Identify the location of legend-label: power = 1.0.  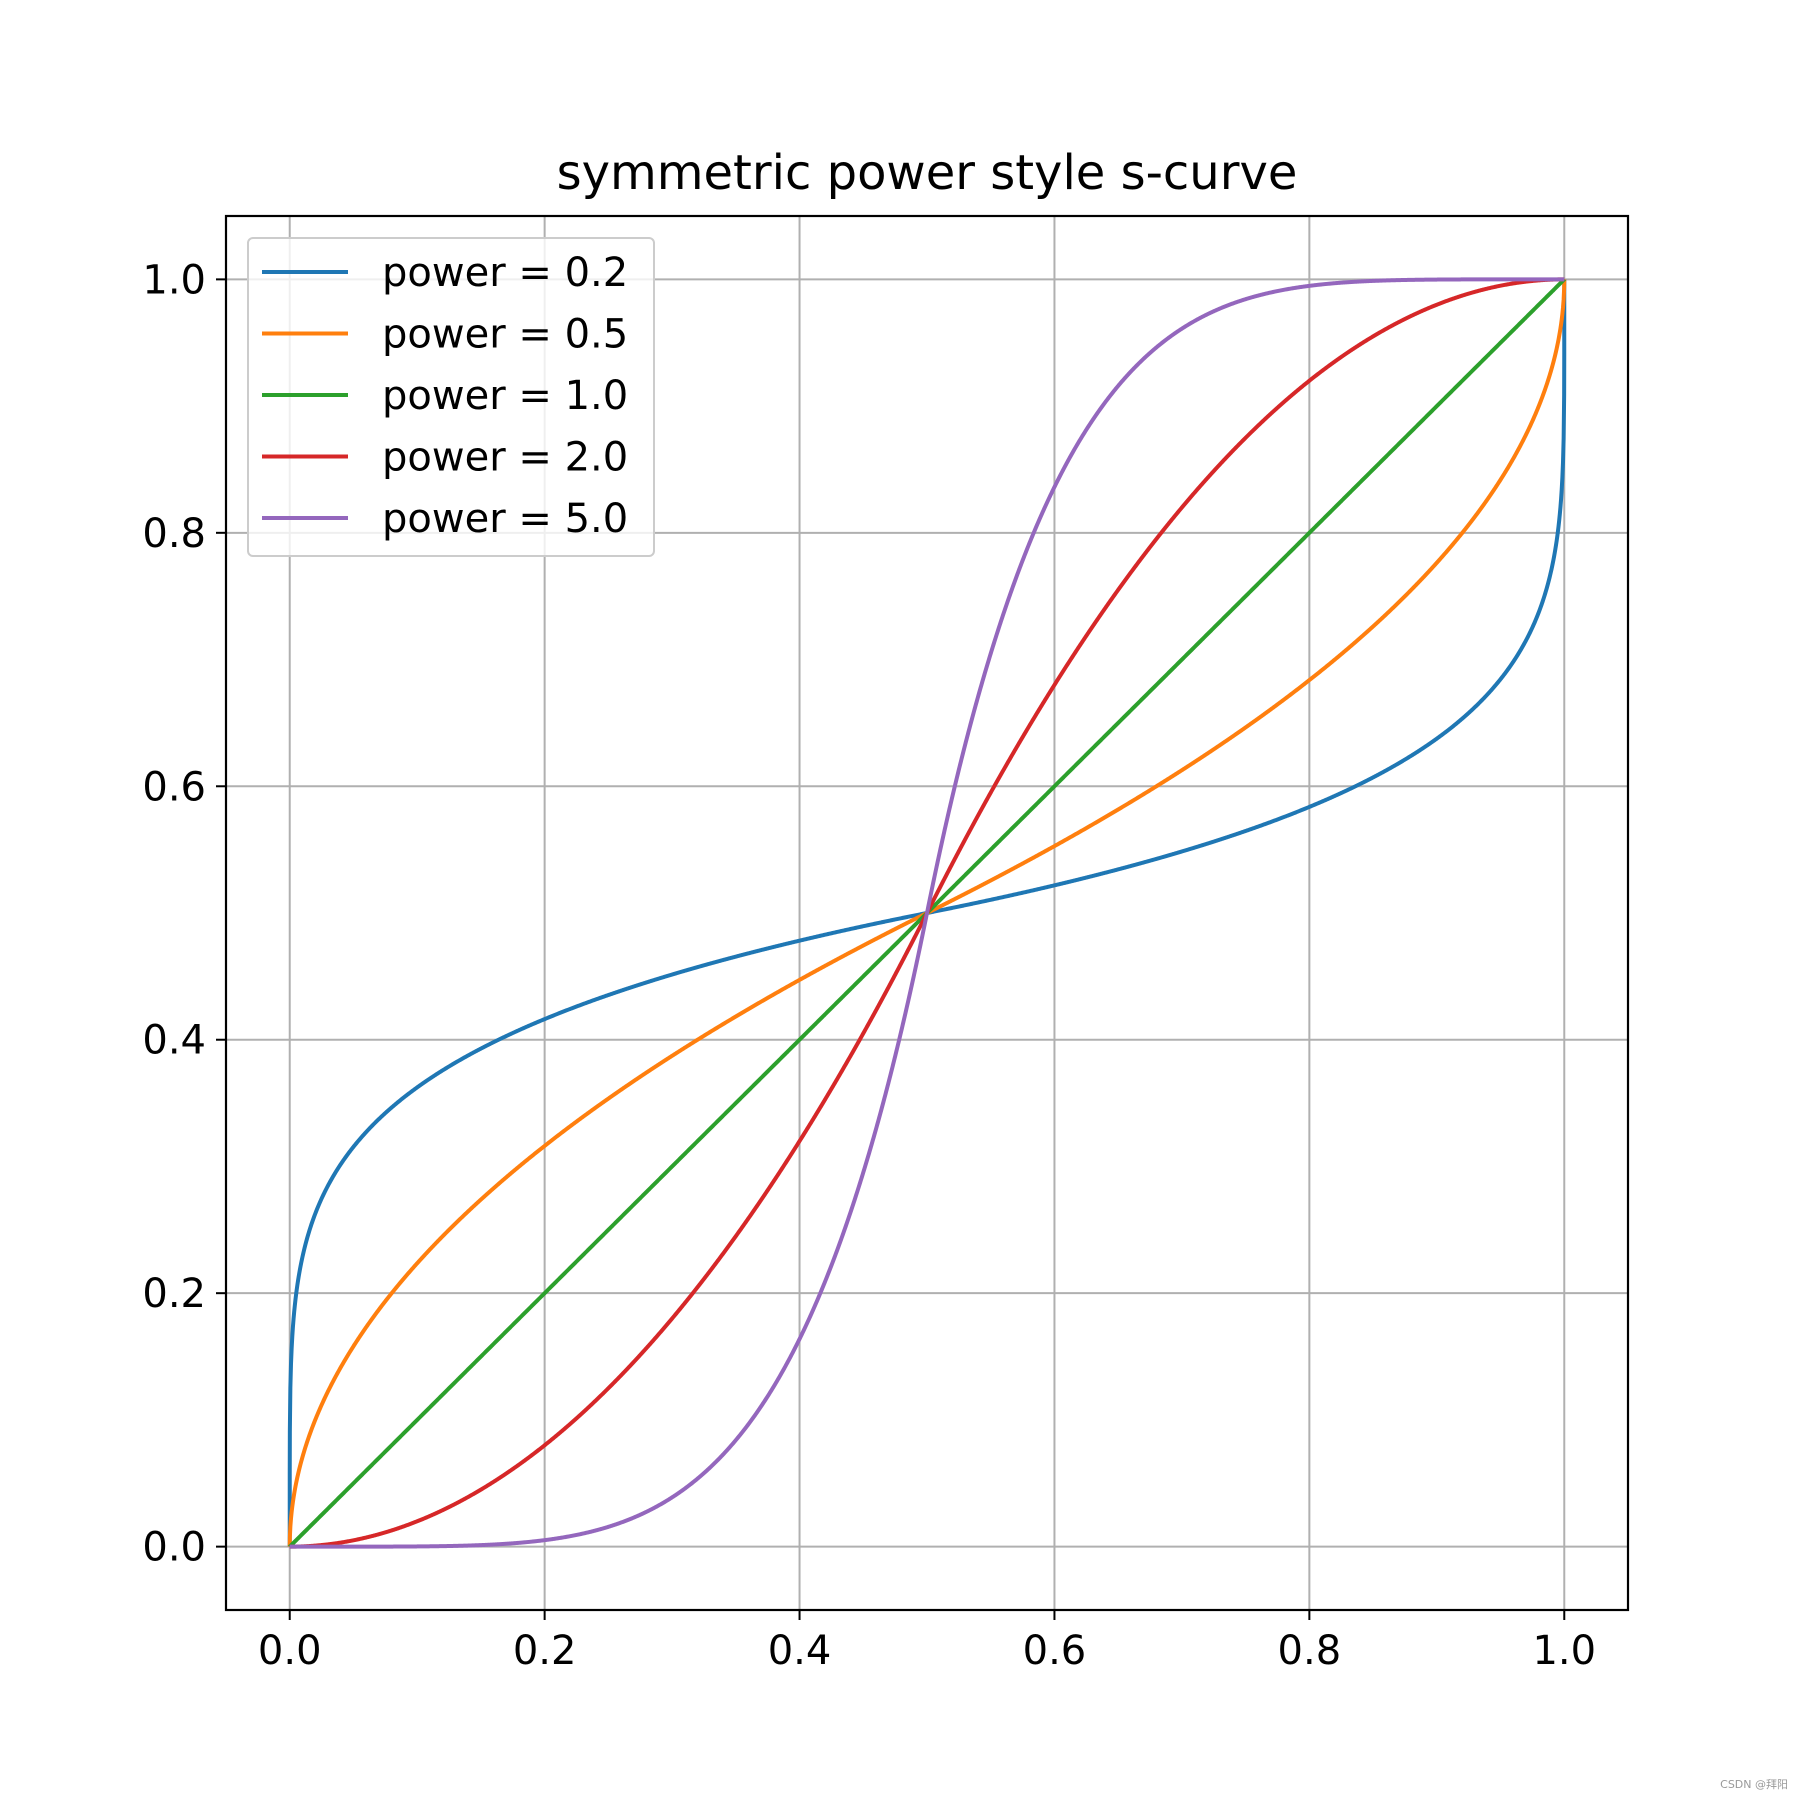
(505, 396).